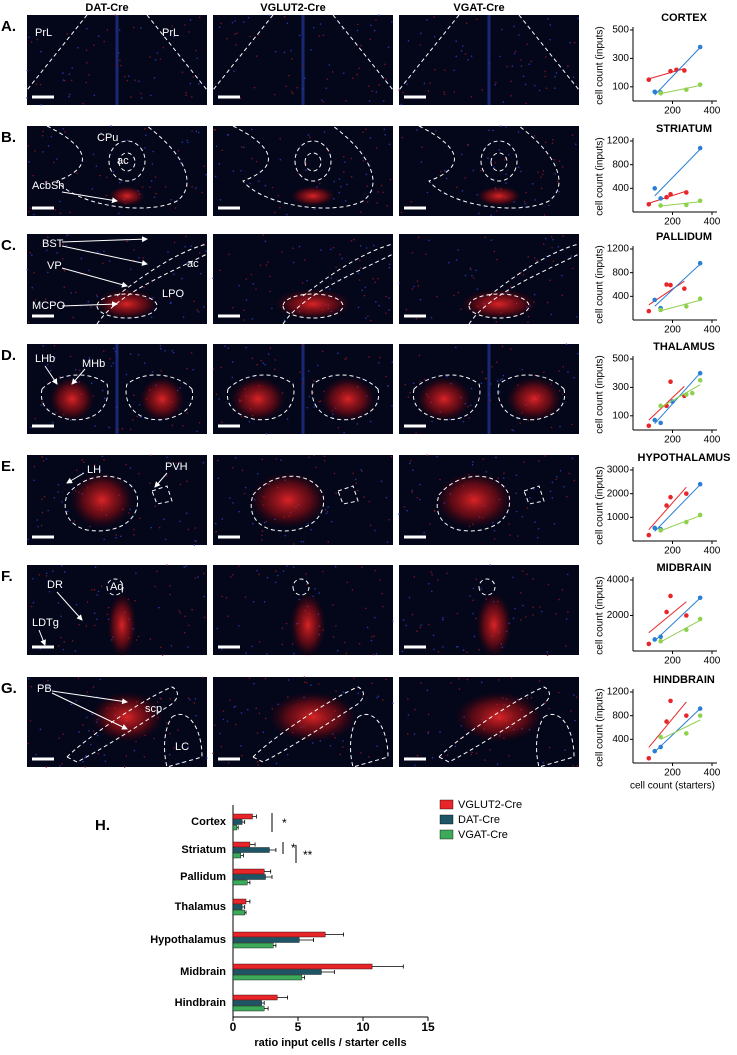 This screenshot has width=737, height=1055. What do you see at coordinates (672, 111) in the screenshot?
I see `x-tick-label: 200` at bounding box center [672, 111].